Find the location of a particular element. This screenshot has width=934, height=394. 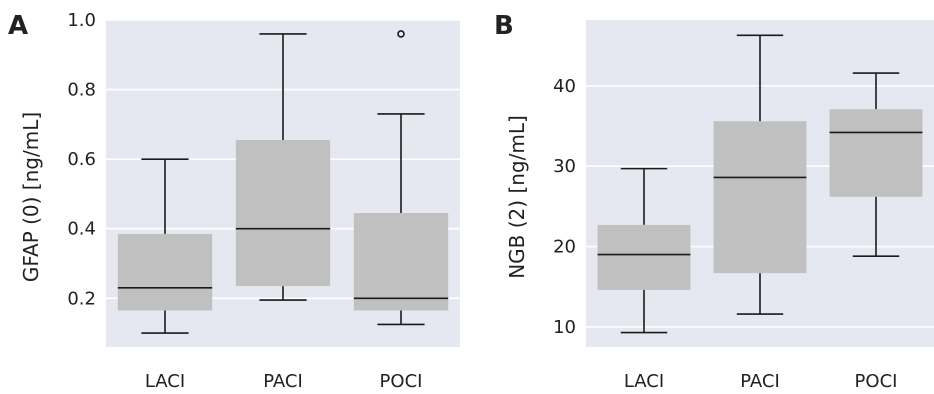

panel-b-y-tick-label: 20 is located at coordinates (564, 247).